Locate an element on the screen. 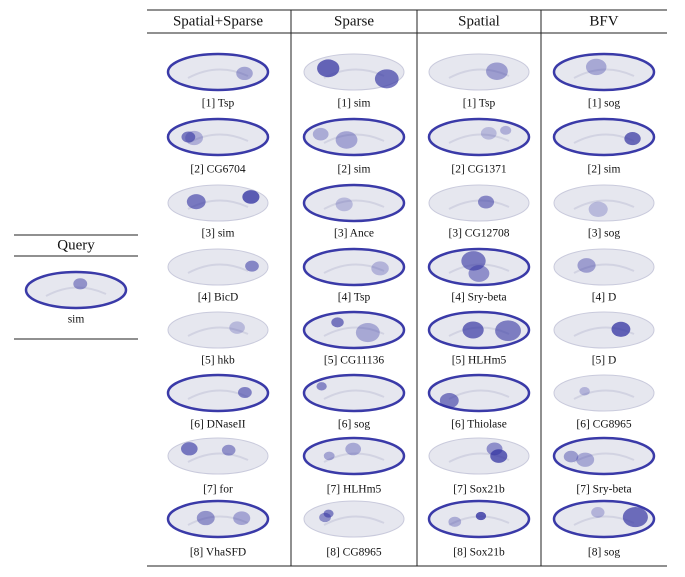 This screenshot has height=577, width=685. result-label: [4] Sry-beta is located at coordinates (478, 298).